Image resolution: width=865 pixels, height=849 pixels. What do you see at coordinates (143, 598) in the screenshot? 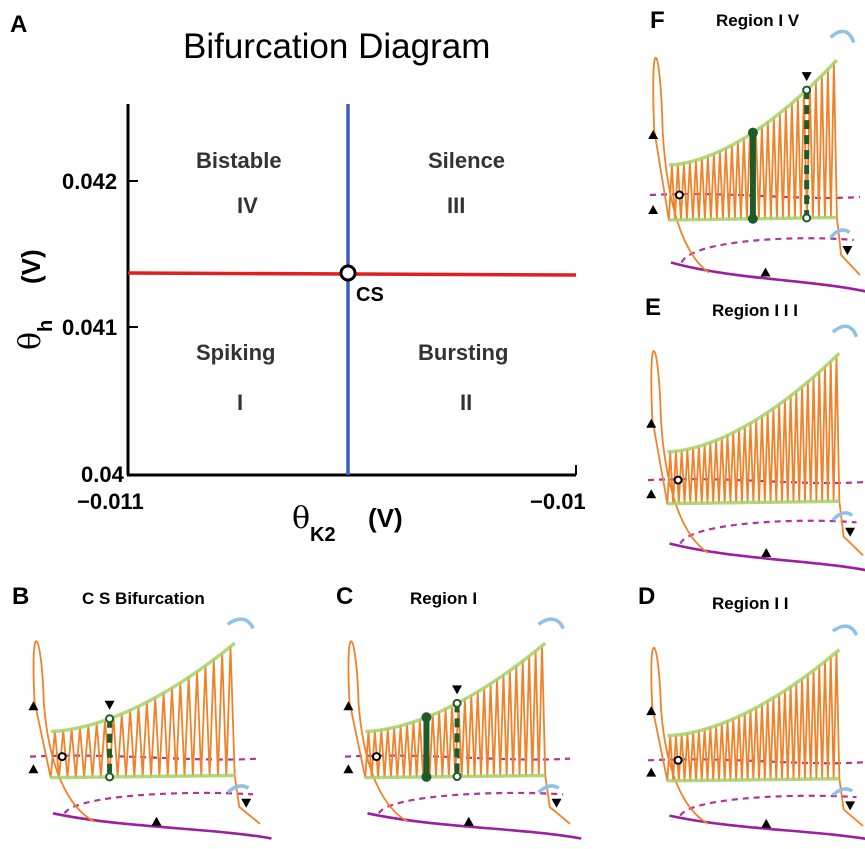
I see `panel-b-title: C S Bifurcation` at bounding box center [143, 598].